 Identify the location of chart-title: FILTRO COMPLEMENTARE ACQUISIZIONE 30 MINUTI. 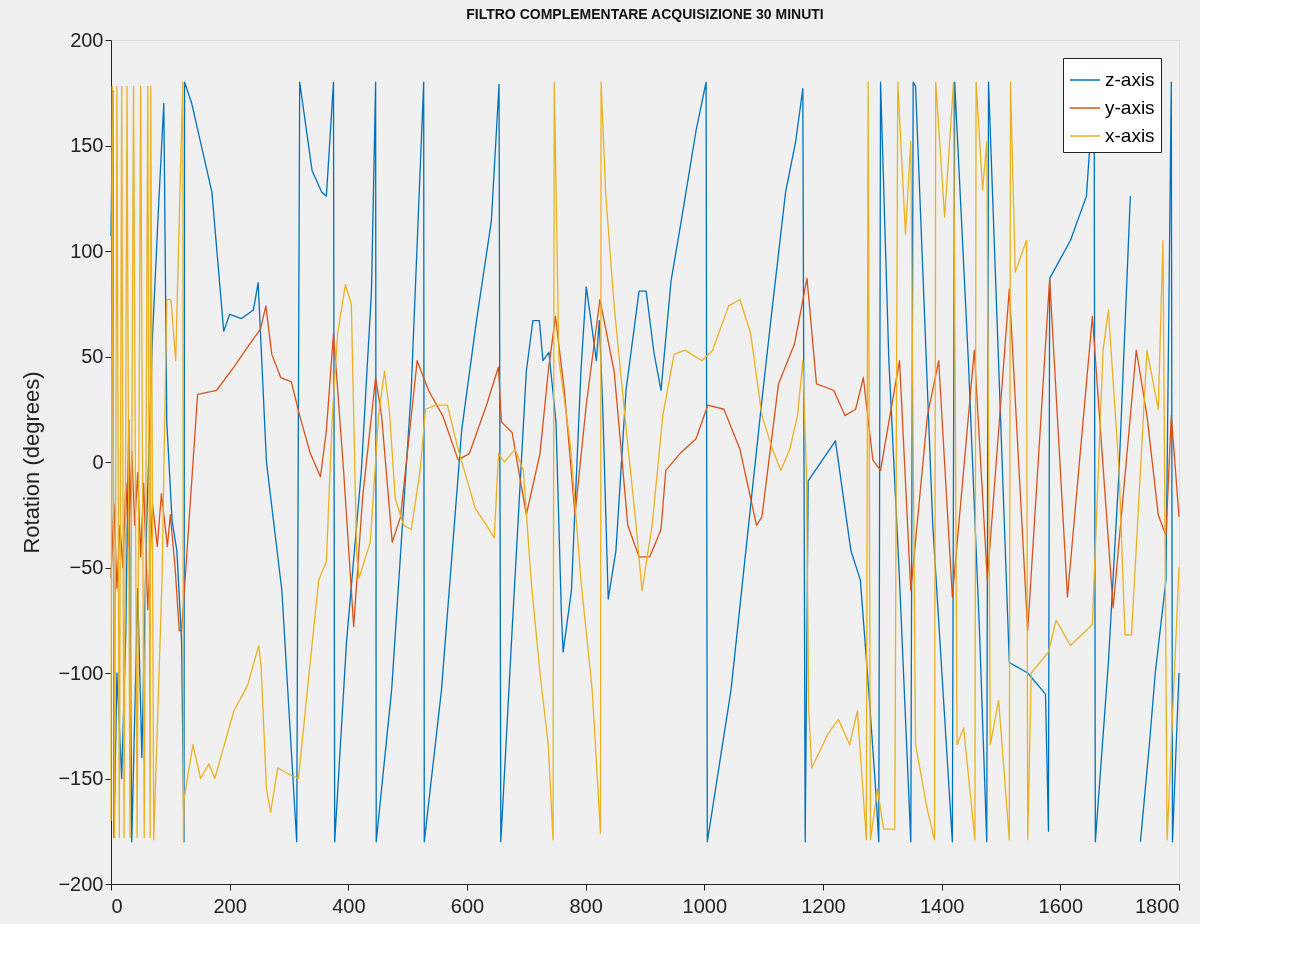
(645, 14).